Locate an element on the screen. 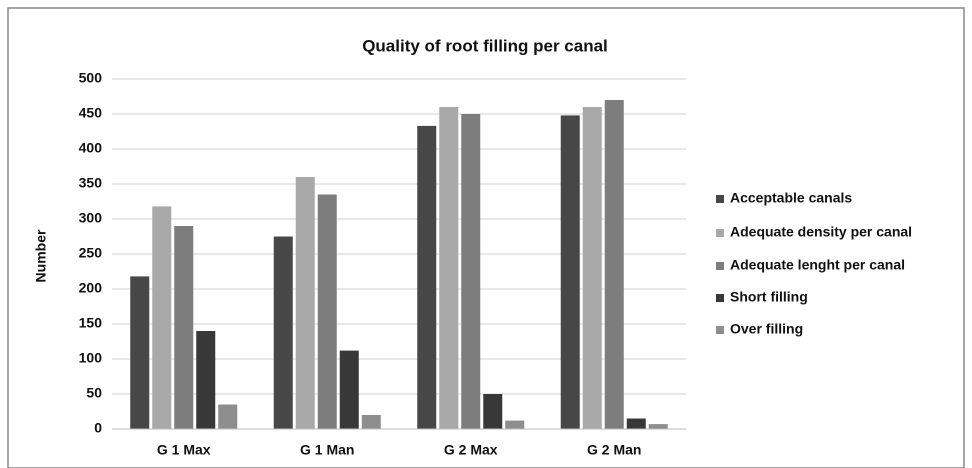  chart-title: Quality of root filling per canal is located at coordinates (485, 45).